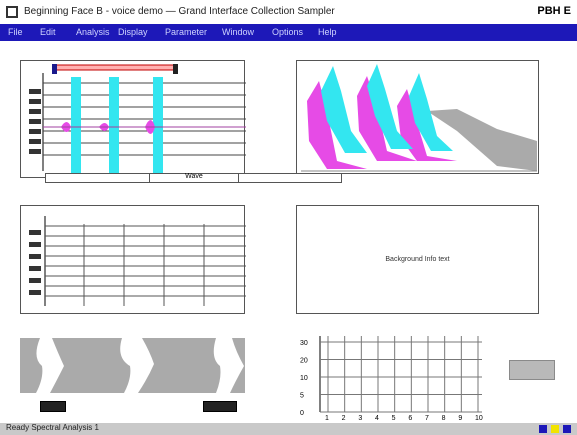 The width and height of the screenshot is (577, 435). What do you see at coordinates (175, 69) in the screenshot?
I see `range-handle-right` at bounding box center [175, 69].